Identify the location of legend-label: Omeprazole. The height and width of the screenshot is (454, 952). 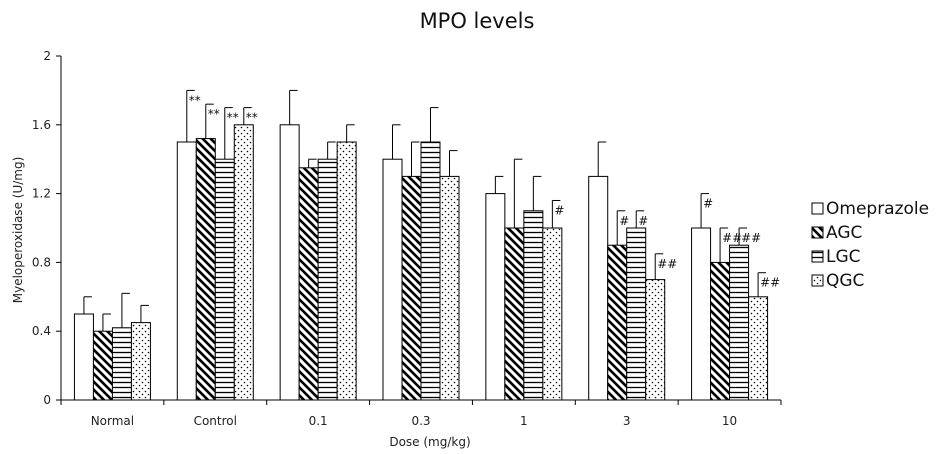
(877, 209).